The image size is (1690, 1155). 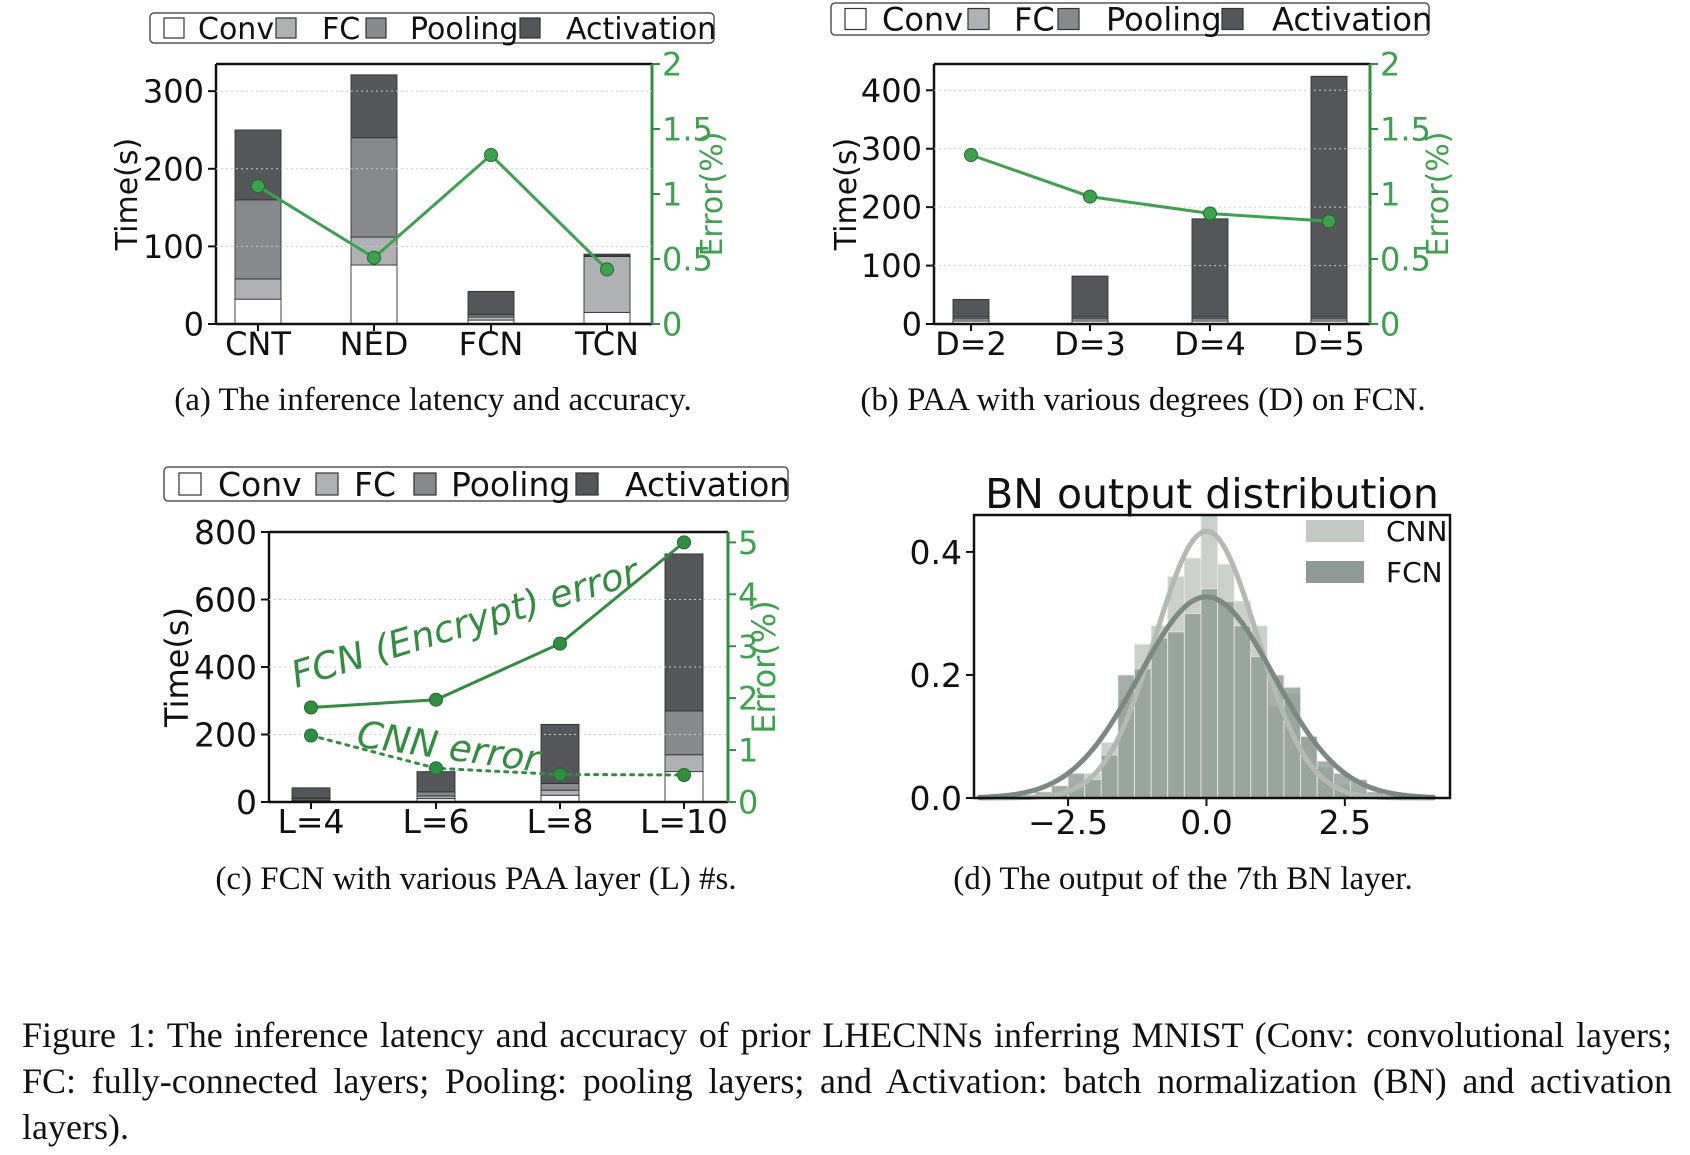 I want to click on legend-label-cnn: CNN, so click(x=1416, y=531).